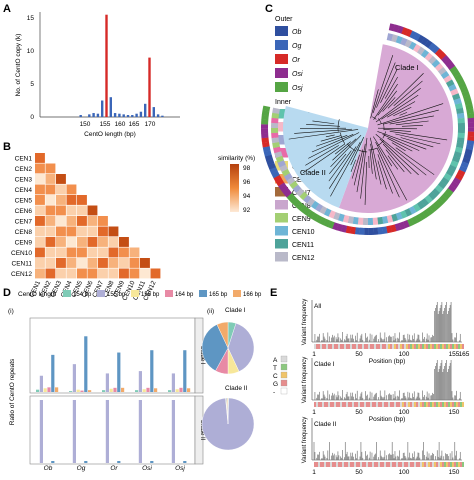  What do you see at coordinates (387, 361) in the screenshot?
I see `variant-track-xlabel: Position (bp)` at bounding box center [387, 361].